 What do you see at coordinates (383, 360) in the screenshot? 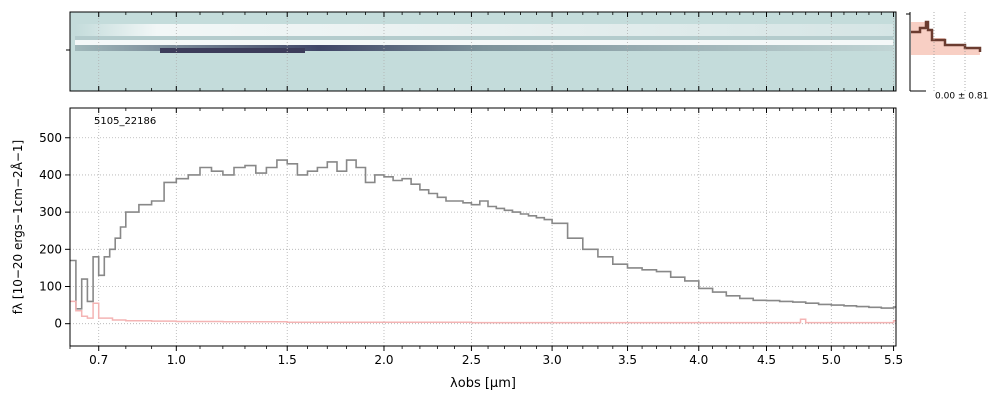
I see `x-tick-label: 2.0` at bounding box center [383, 360].